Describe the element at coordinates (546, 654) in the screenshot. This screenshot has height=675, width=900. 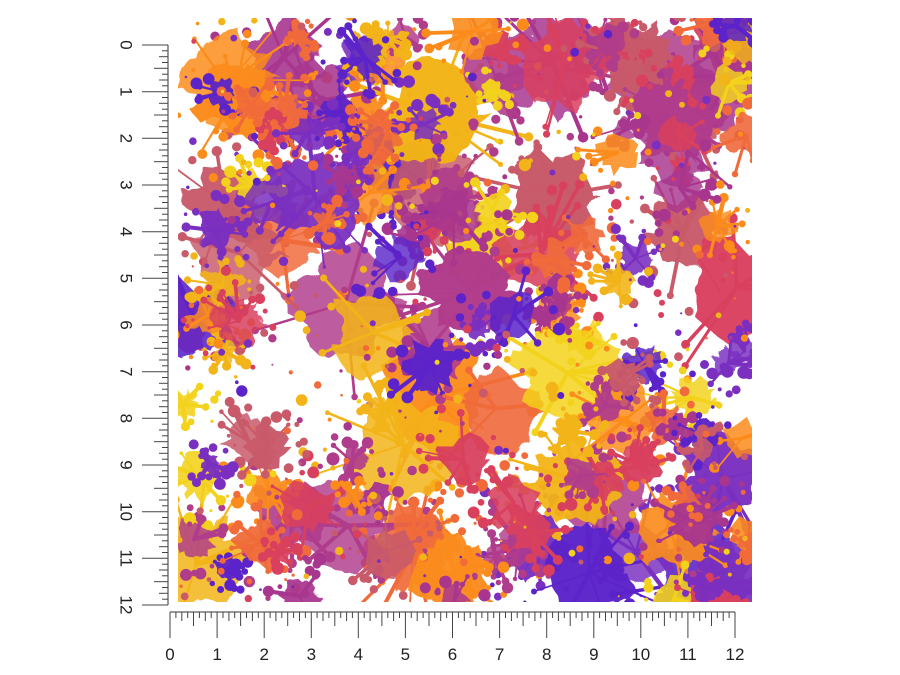
I see `horizontal-ruler-label: 8` at that location.